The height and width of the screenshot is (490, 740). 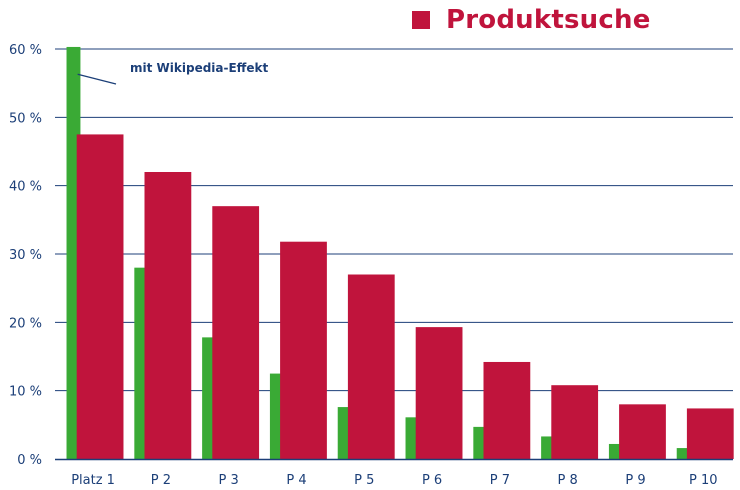 I want to click on legend: Produktsuche, so click(x=531, y=20).